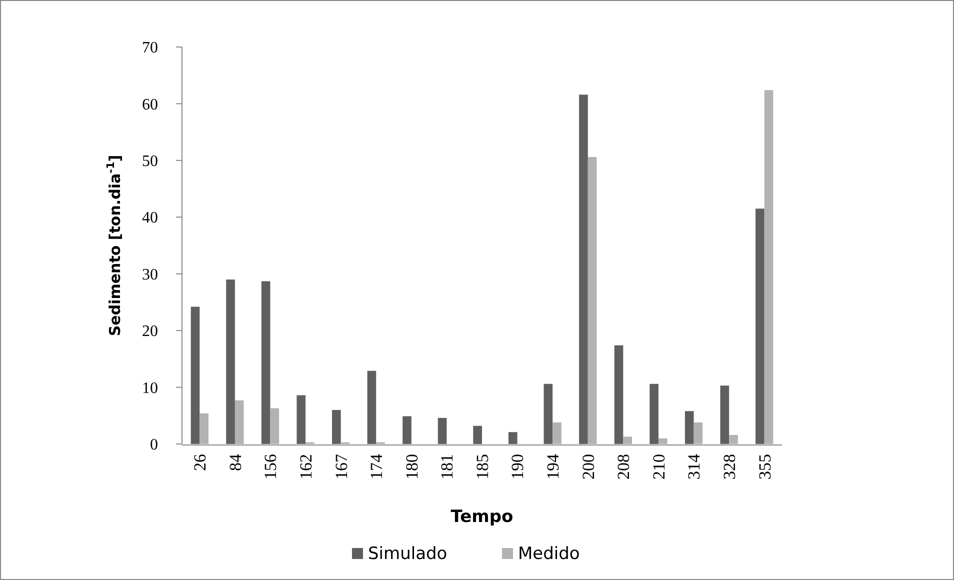 This screenshot has width=954, height=580. I want to click on x-tick-label: 210, so click(658, 467).